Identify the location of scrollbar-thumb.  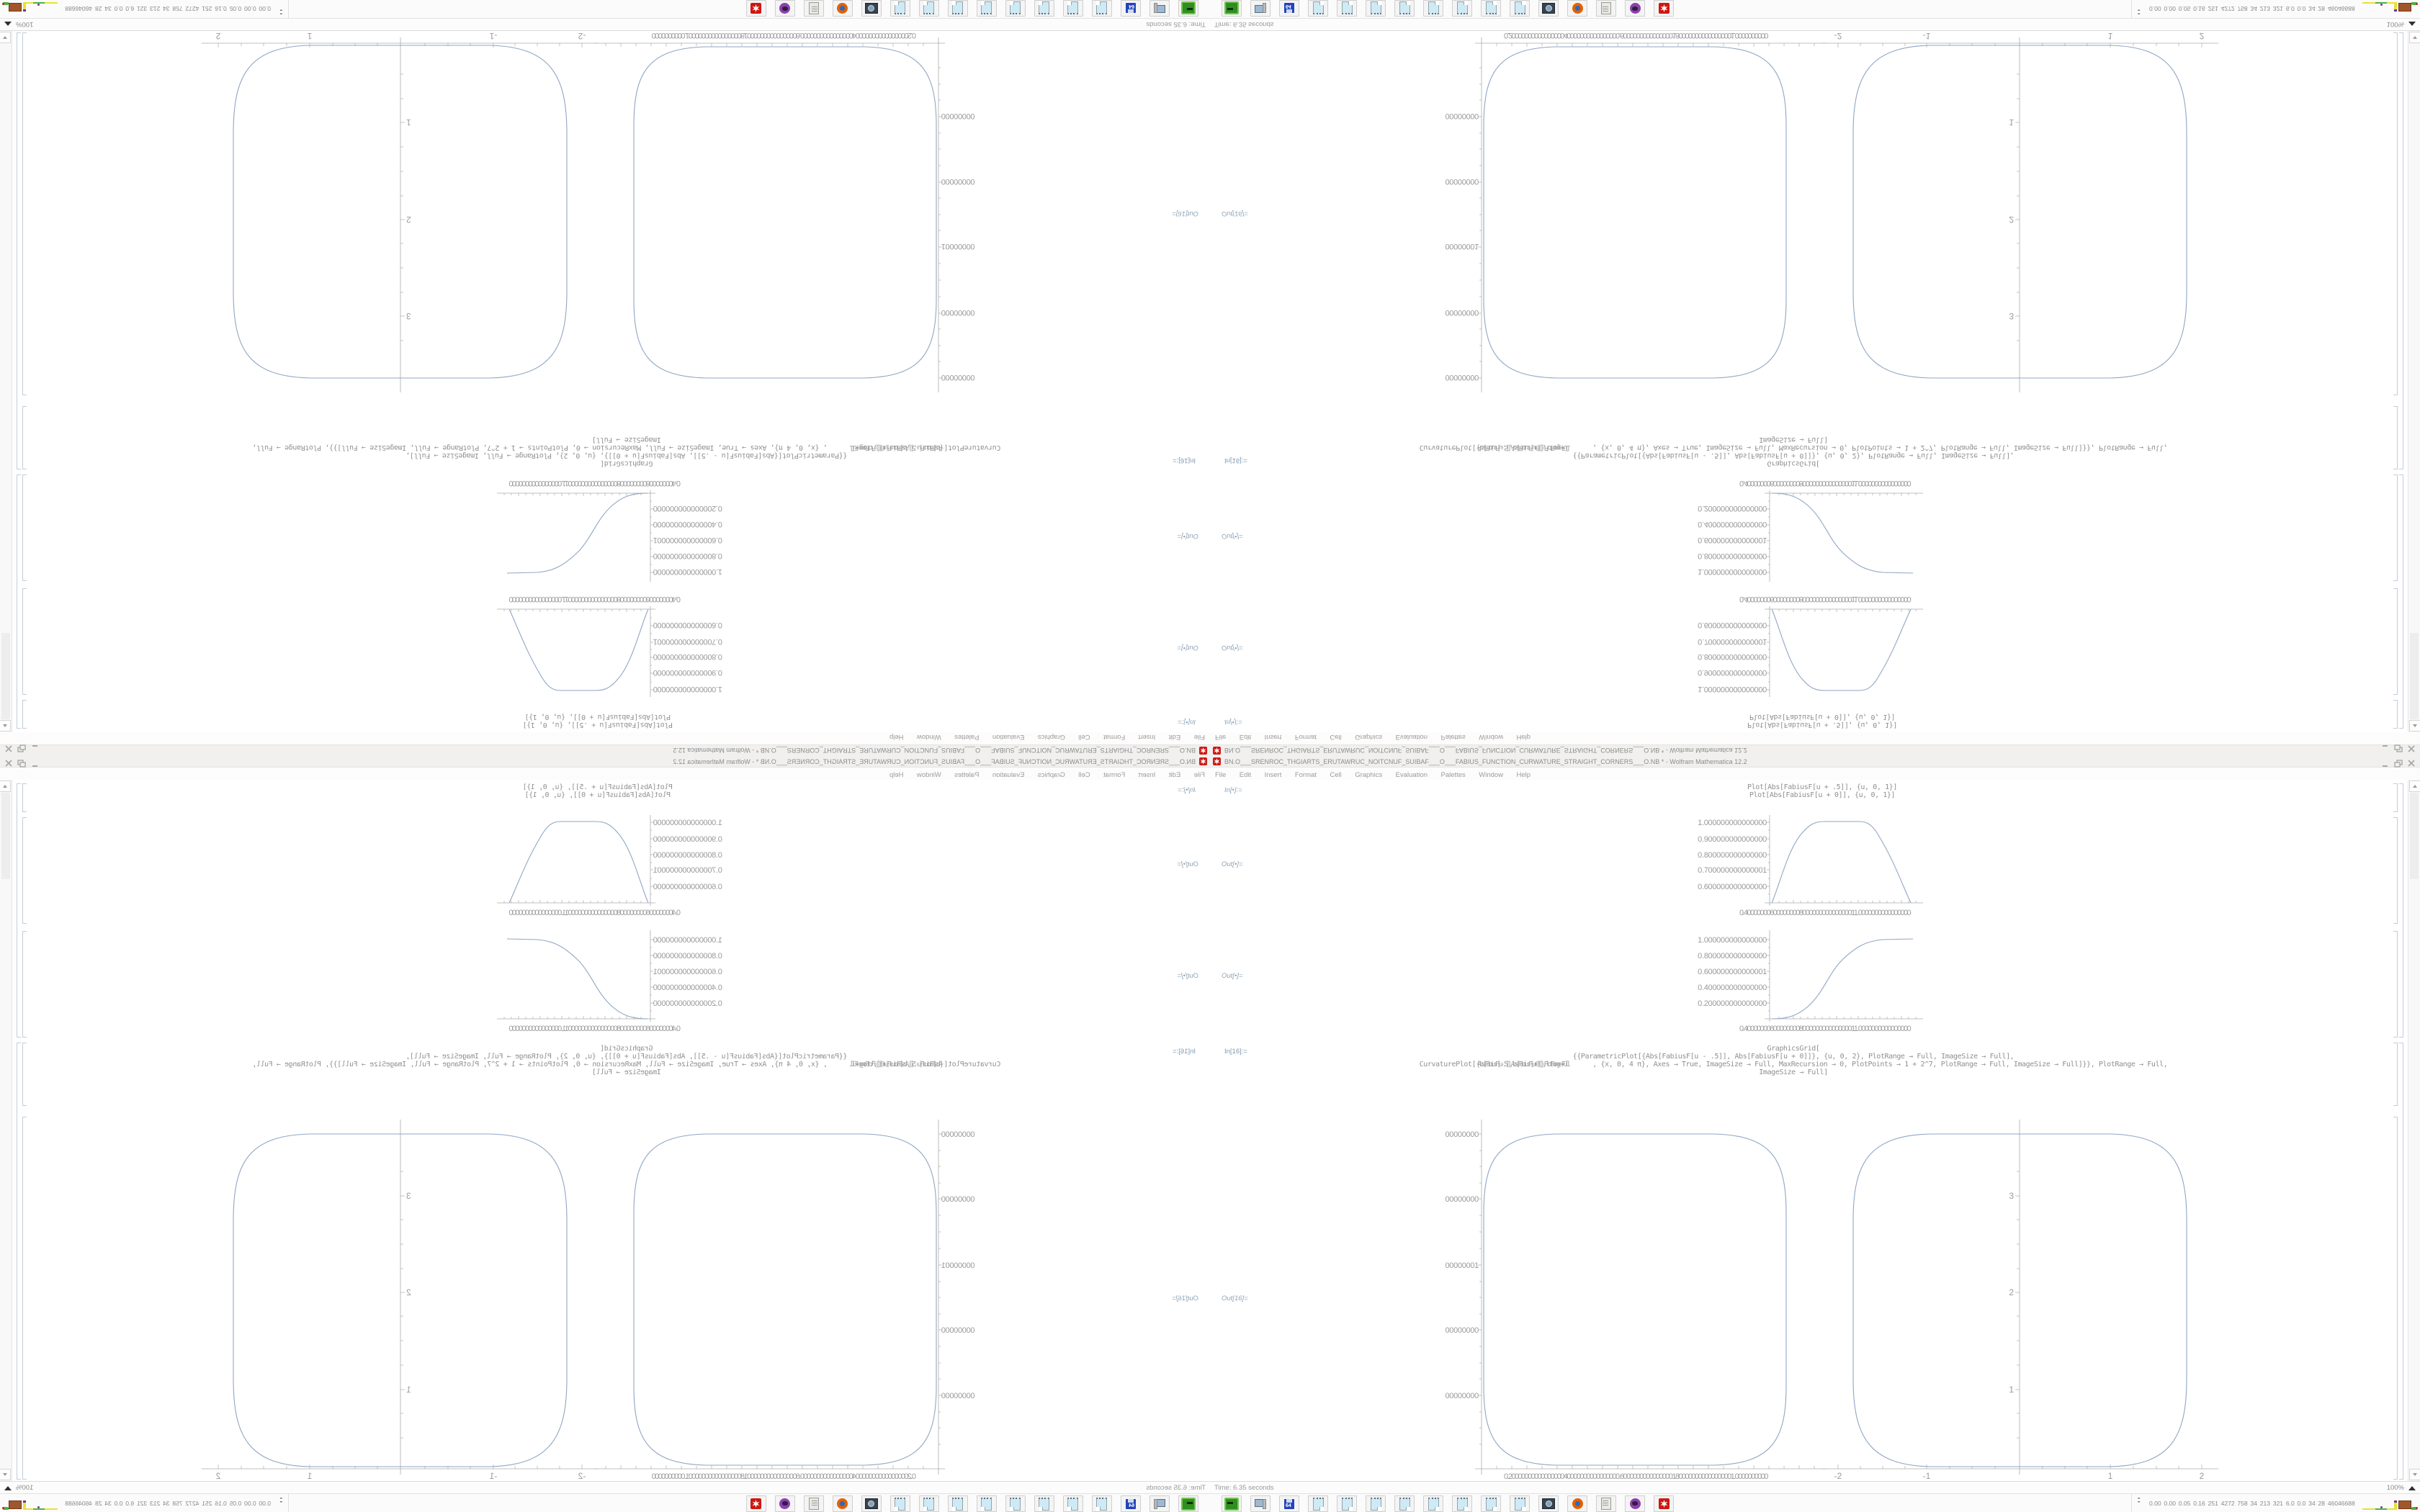
(2414, 836).